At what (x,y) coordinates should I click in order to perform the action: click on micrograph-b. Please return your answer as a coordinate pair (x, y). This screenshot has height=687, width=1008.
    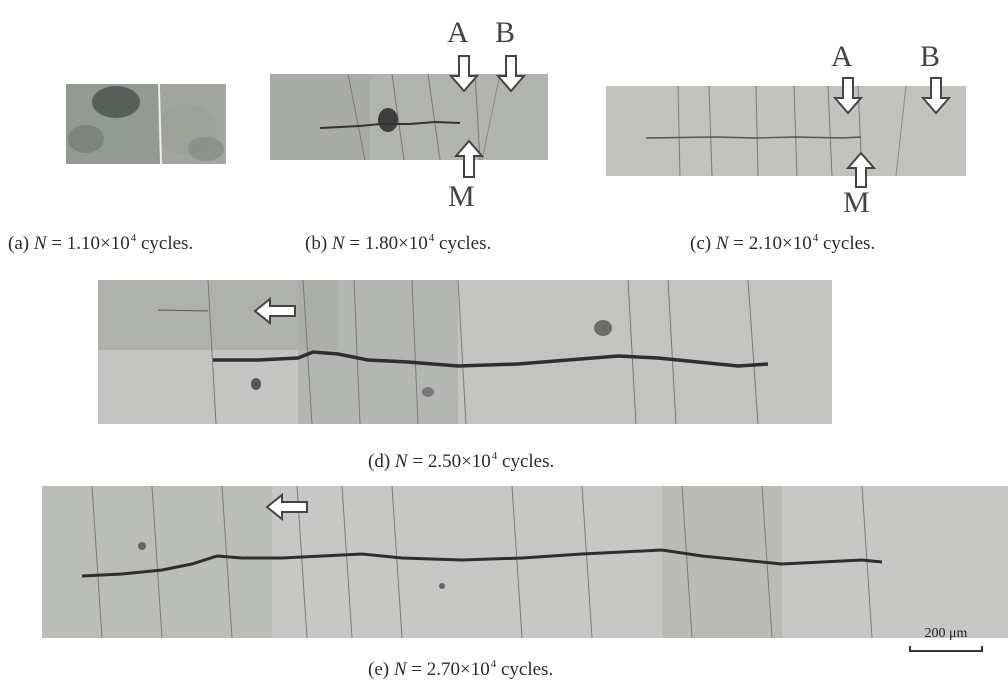
    Looking at the image, I should click on (409, 117).